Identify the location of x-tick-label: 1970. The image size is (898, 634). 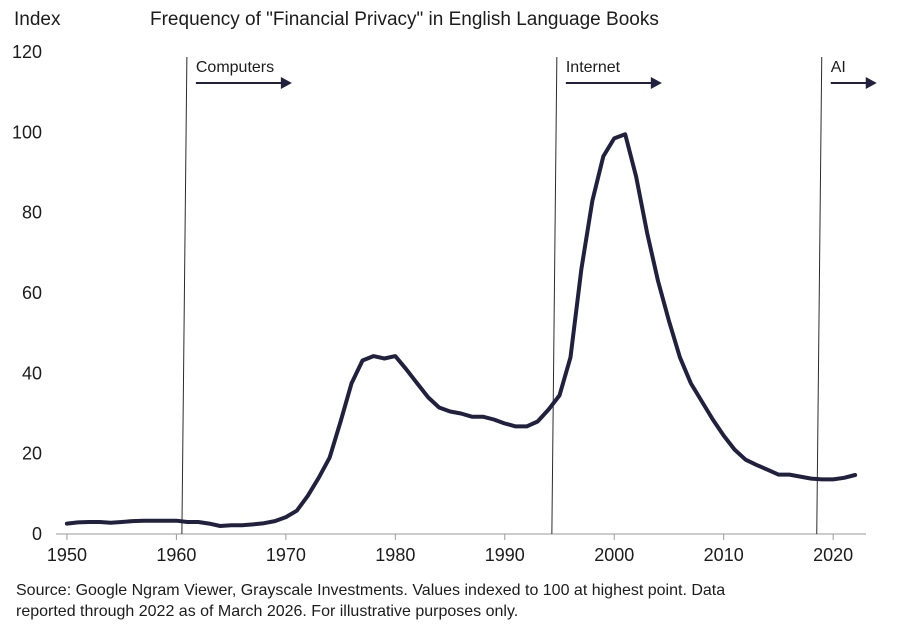
(286, 555).